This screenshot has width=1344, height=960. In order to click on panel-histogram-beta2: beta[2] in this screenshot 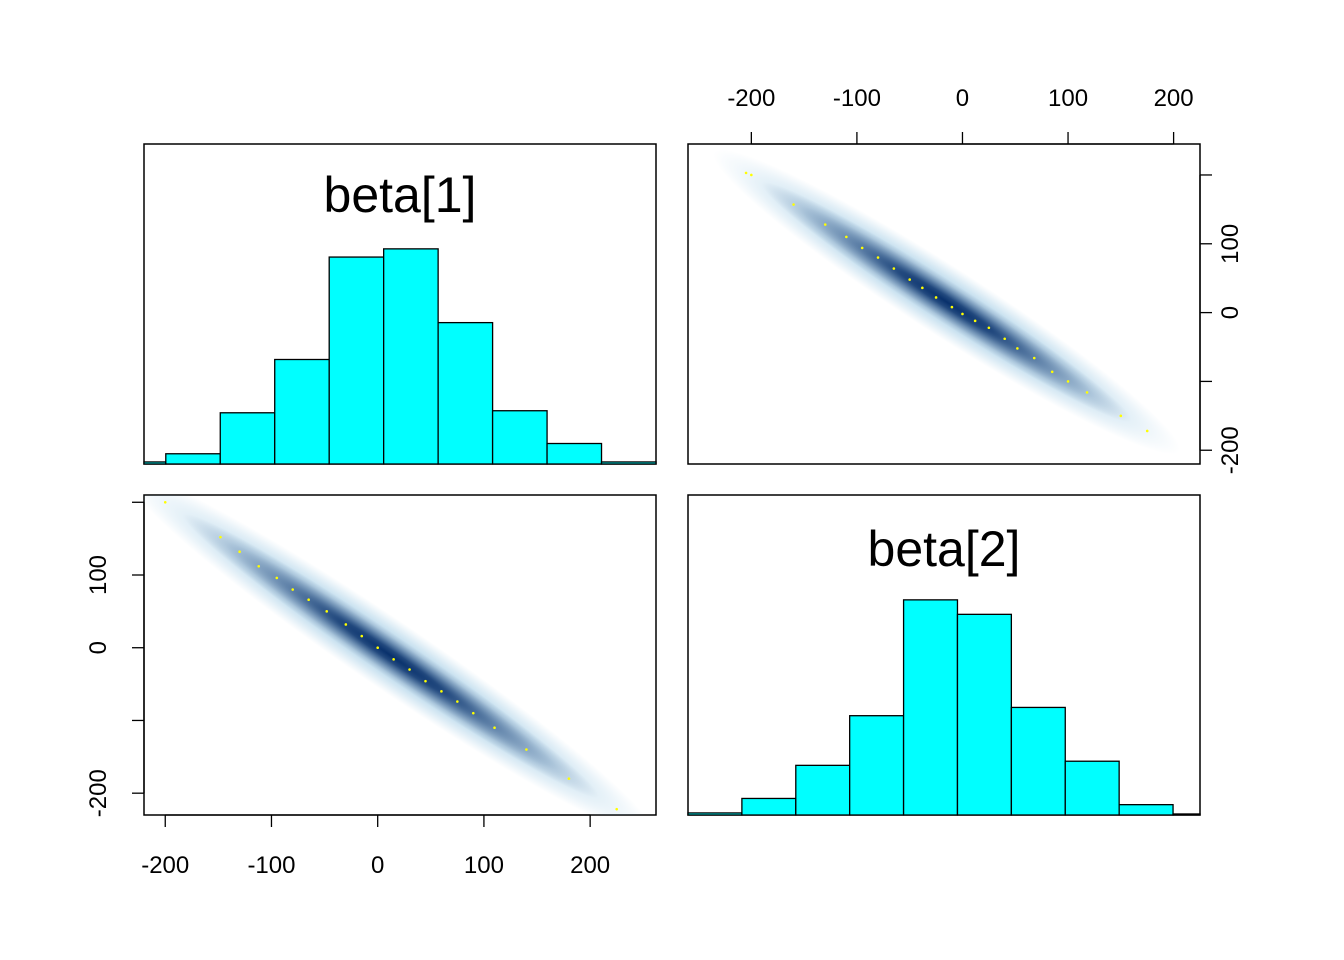, I will do `click(944, 655)`.